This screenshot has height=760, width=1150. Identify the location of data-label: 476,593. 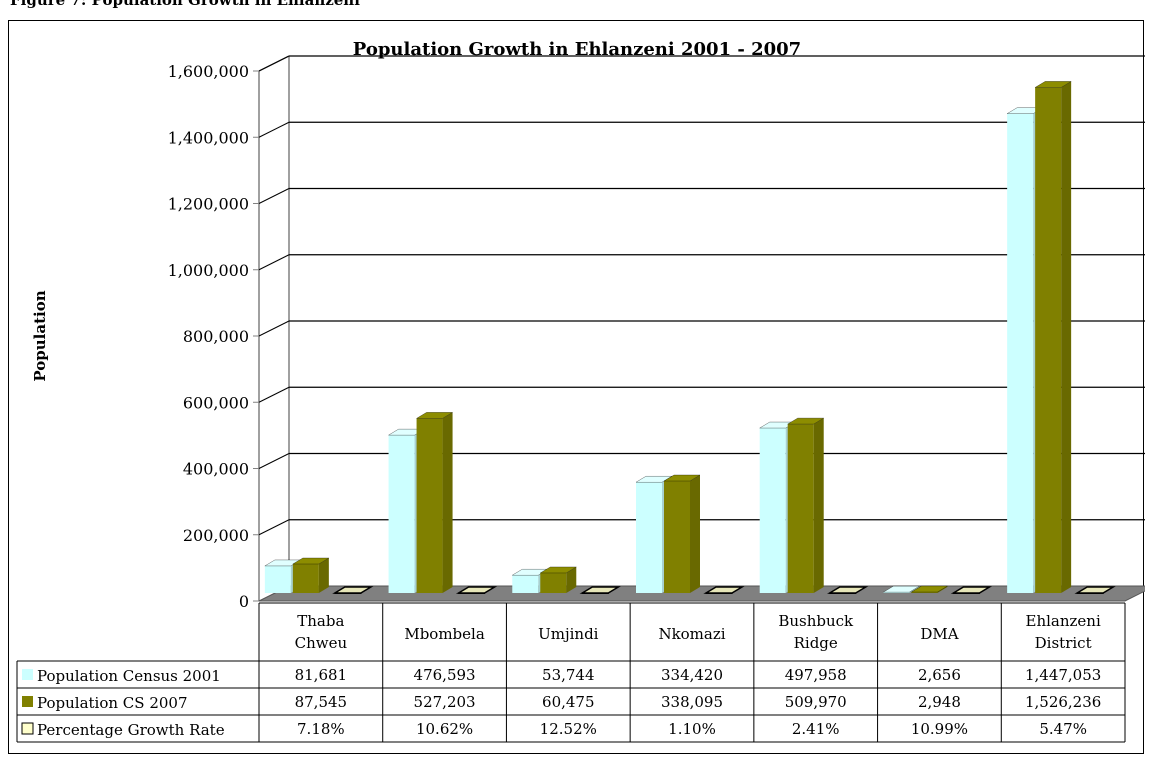
(445, 675).